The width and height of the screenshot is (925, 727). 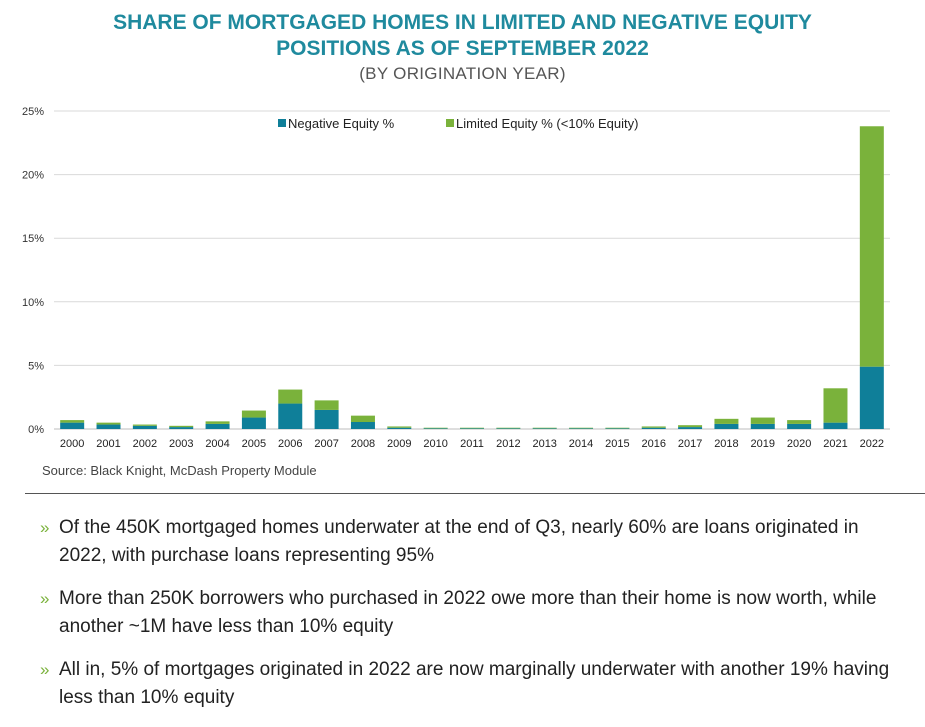 I want to click on x-tick-label: 2010, so click(x=435, y=444).